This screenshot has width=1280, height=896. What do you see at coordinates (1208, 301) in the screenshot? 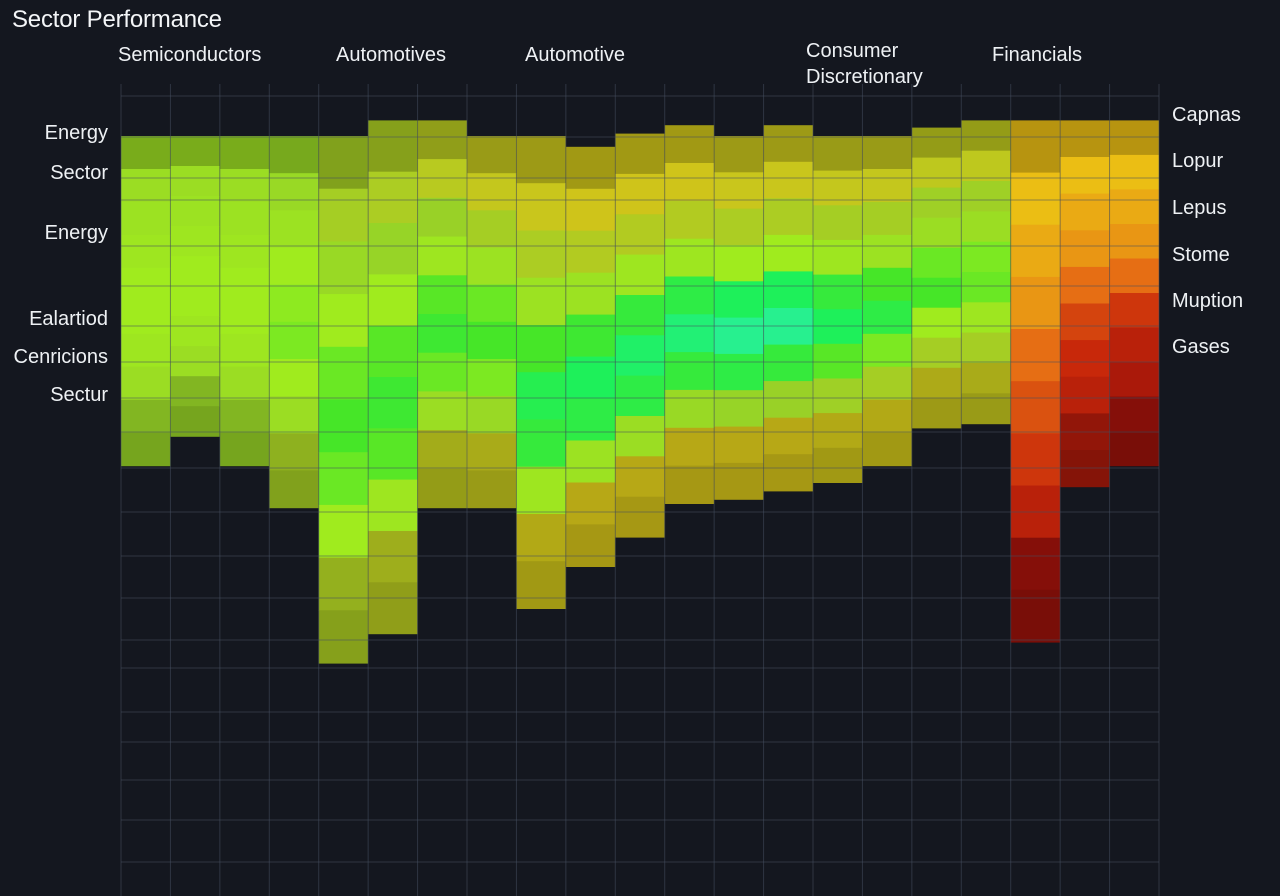
I see `row-label-right: Muption` at bounding box center [1208, 301].